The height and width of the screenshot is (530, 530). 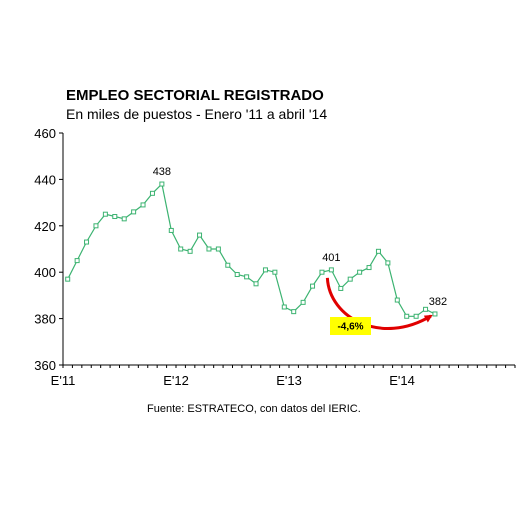 What do you see at coordinates (289, 380) in the screenshot?
I see `x-tick-label: E'13` at bounding box center [289, 380].